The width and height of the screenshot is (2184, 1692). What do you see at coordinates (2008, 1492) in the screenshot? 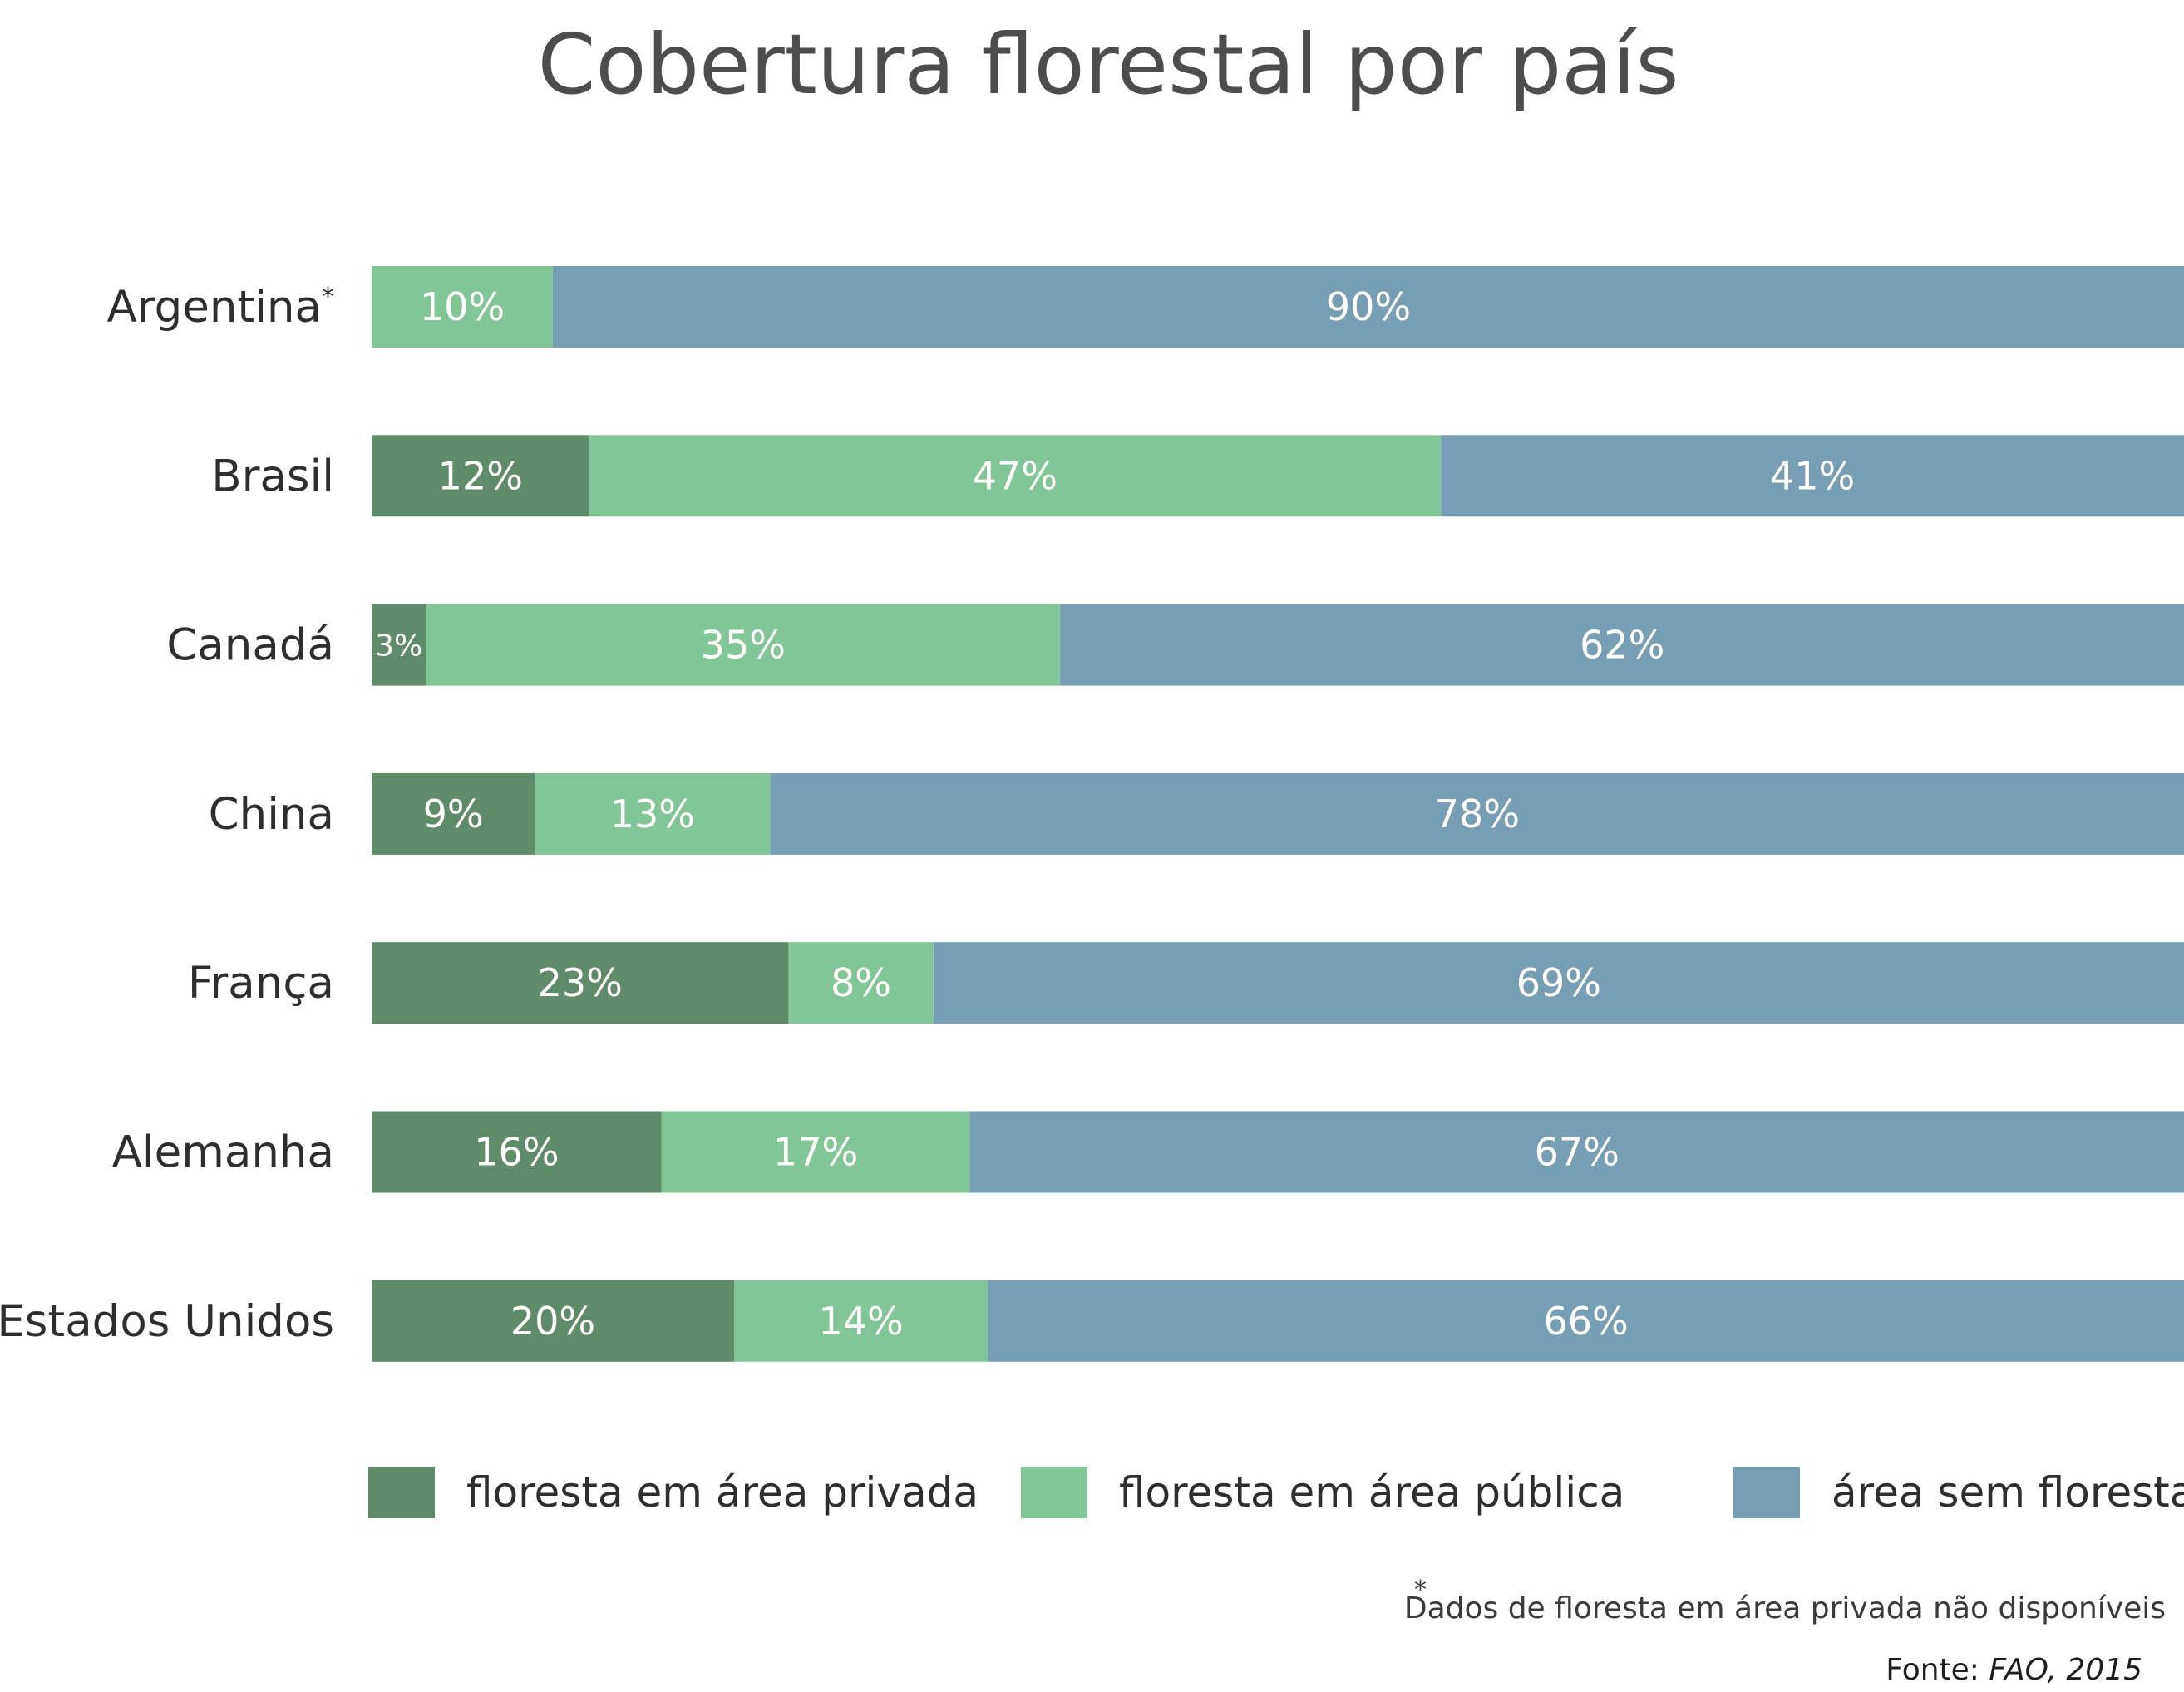
I see `legend-label-area-sem-floresta: área sem floresta` at bounding box center [2008, 1492].